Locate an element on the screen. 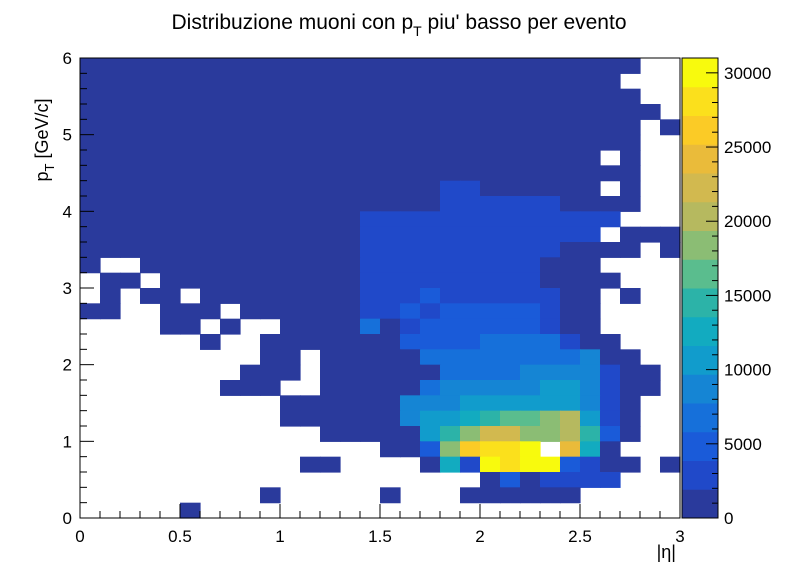  colorbar-tick-label: 30000 is located at coordinates (747, 73).